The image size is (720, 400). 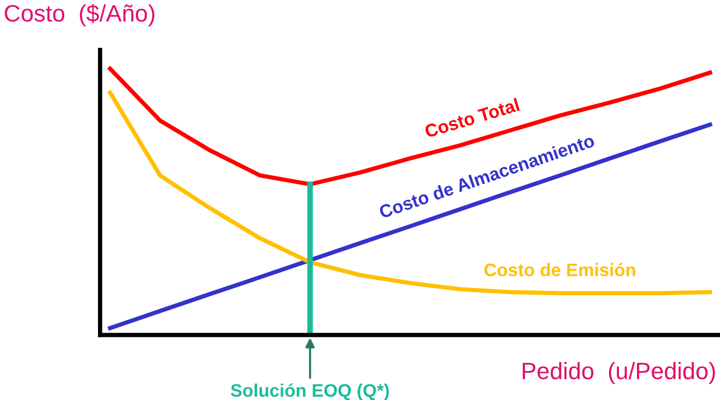 I want to click on text: Costo Total, so click(x=472, y=118).